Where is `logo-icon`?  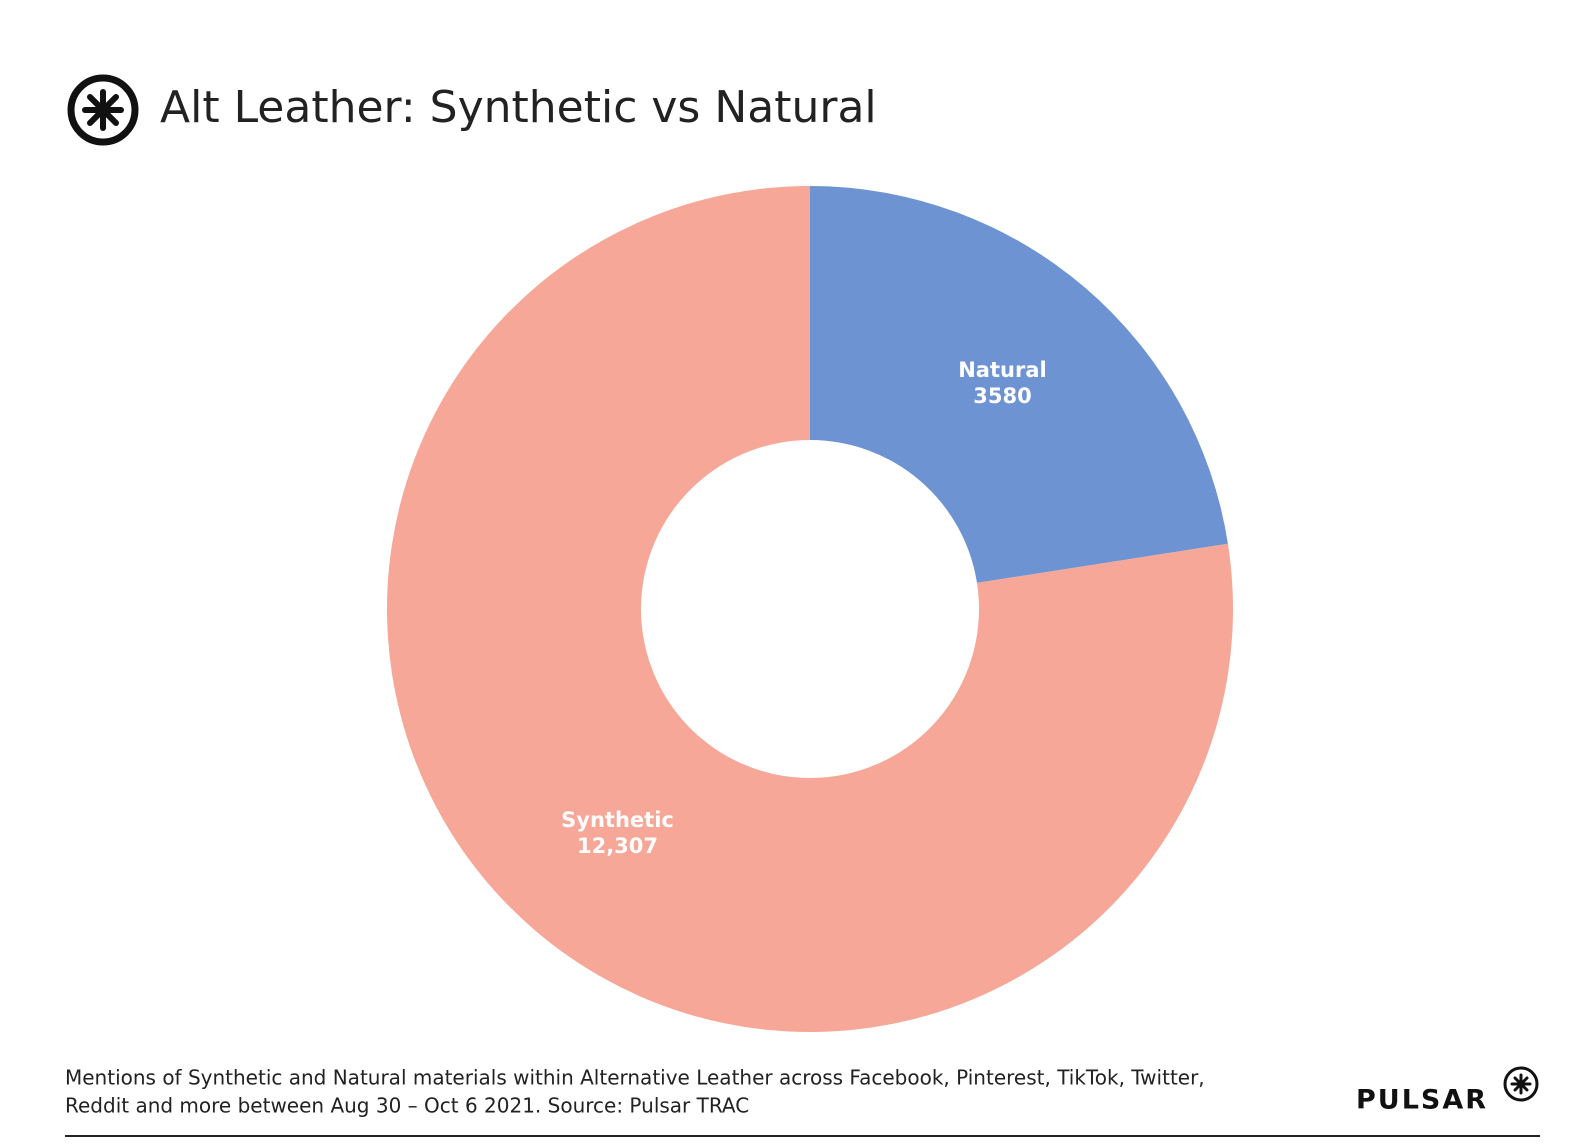 logo-icon is located at coordinates (103, 110).